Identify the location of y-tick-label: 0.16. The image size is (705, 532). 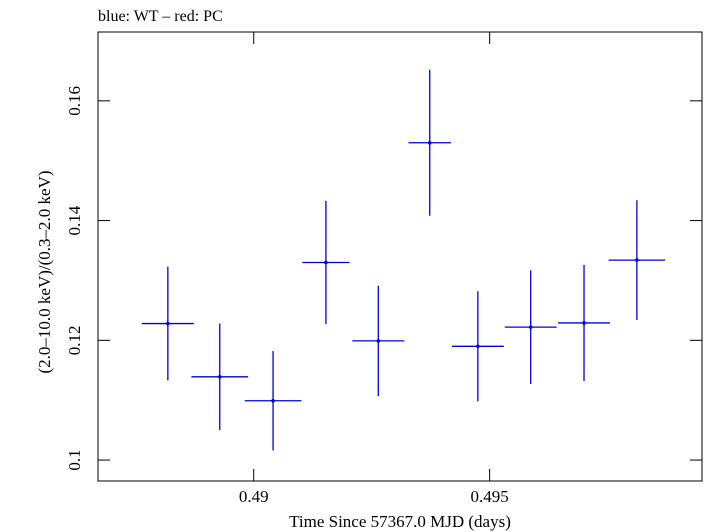
(74, 101).